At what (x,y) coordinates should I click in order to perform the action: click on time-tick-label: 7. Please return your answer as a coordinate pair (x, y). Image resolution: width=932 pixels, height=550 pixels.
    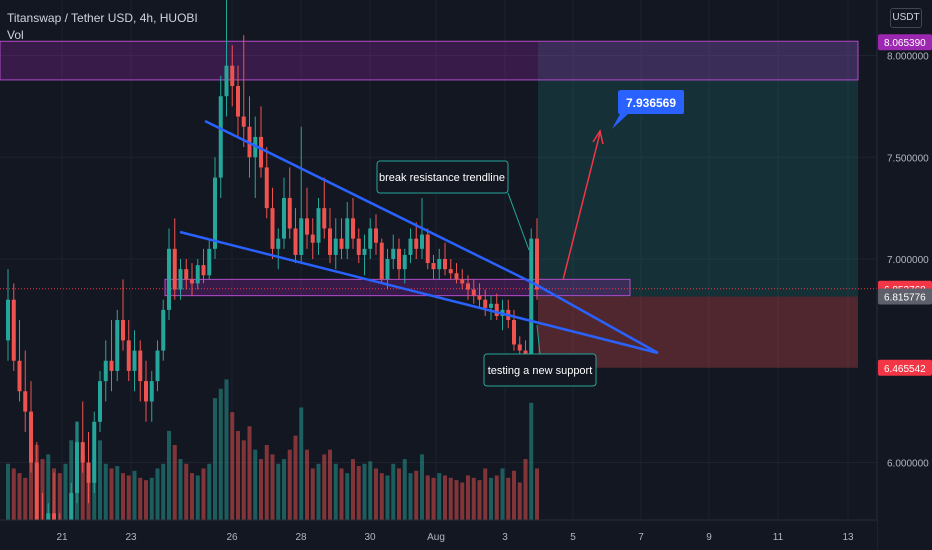
    Looking at the image, I should click on (641, 537).